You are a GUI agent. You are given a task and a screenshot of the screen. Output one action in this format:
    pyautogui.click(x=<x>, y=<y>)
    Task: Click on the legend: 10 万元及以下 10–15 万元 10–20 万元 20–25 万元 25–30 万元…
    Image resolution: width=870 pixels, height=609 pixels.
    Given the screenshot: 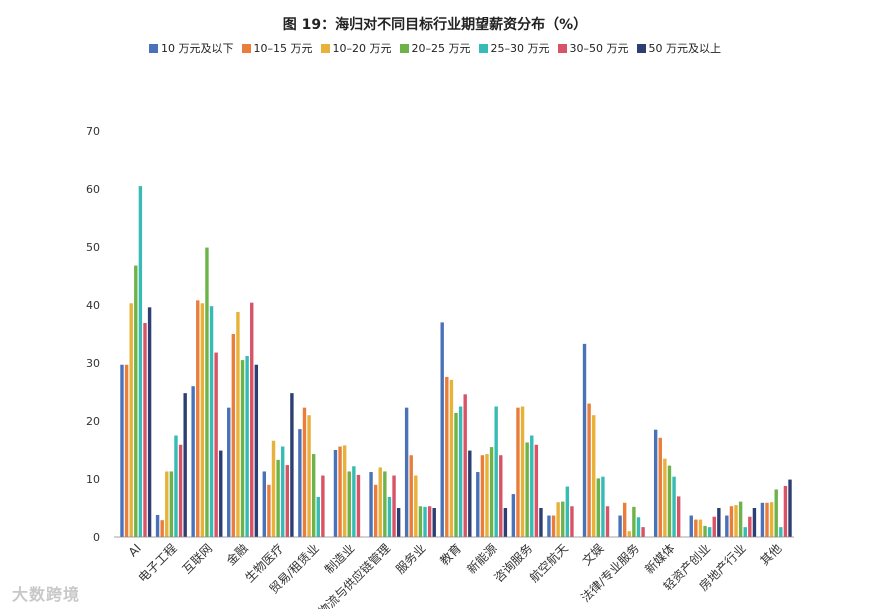 What is the action you would take?
    pyautogui.click(x=435, y=48)
    